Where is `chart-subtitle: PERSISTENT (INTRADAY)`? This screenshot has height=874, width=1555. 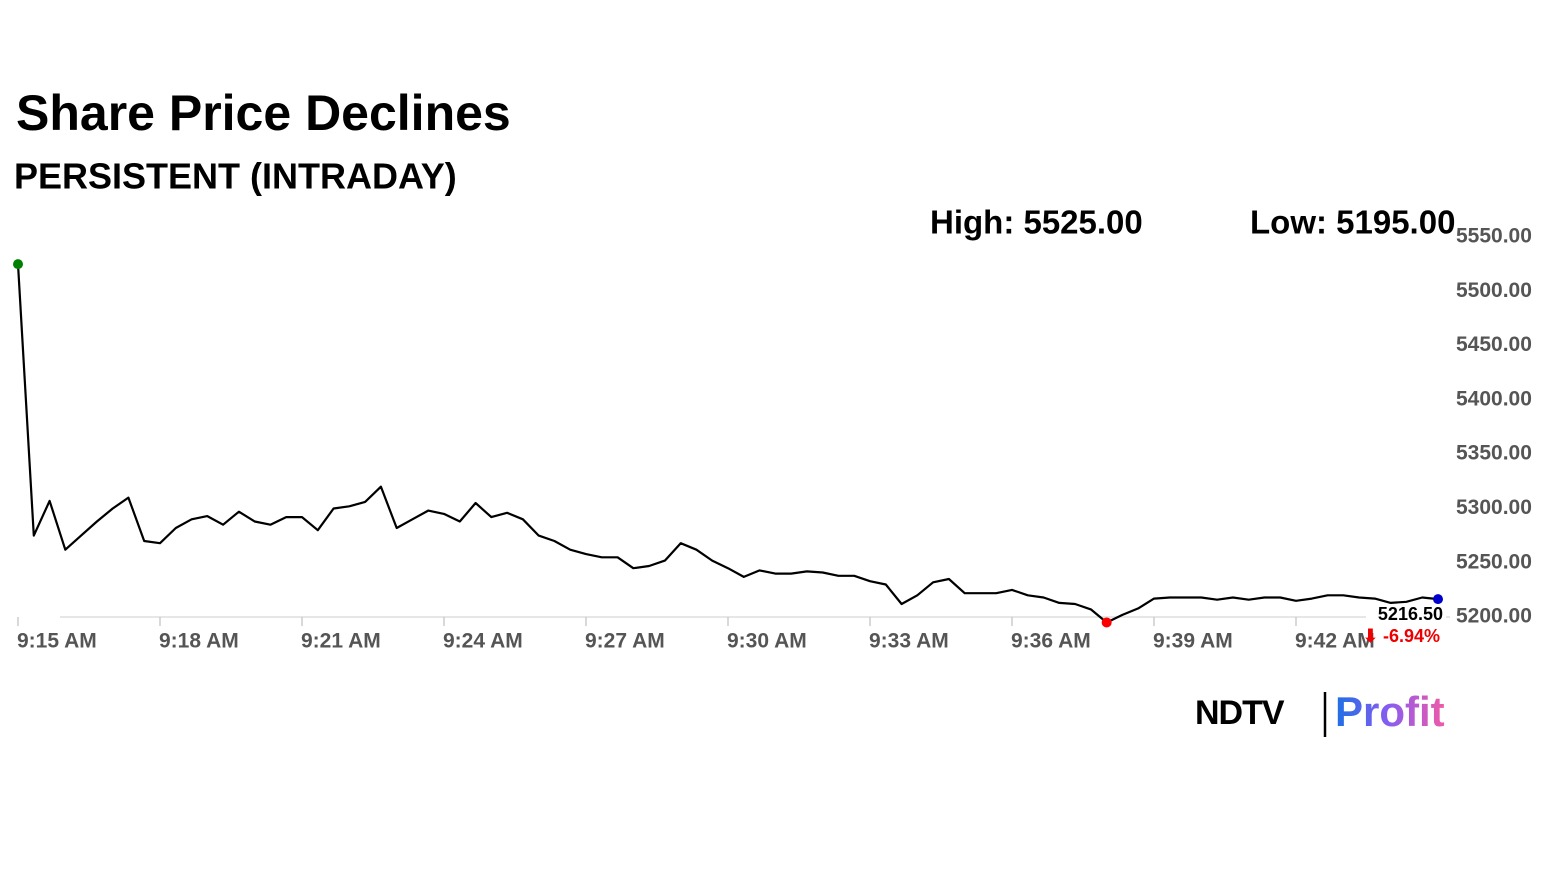 chart-subtitle: PERSISTENT (INTRADAY) is located at coordinates (235, 176).